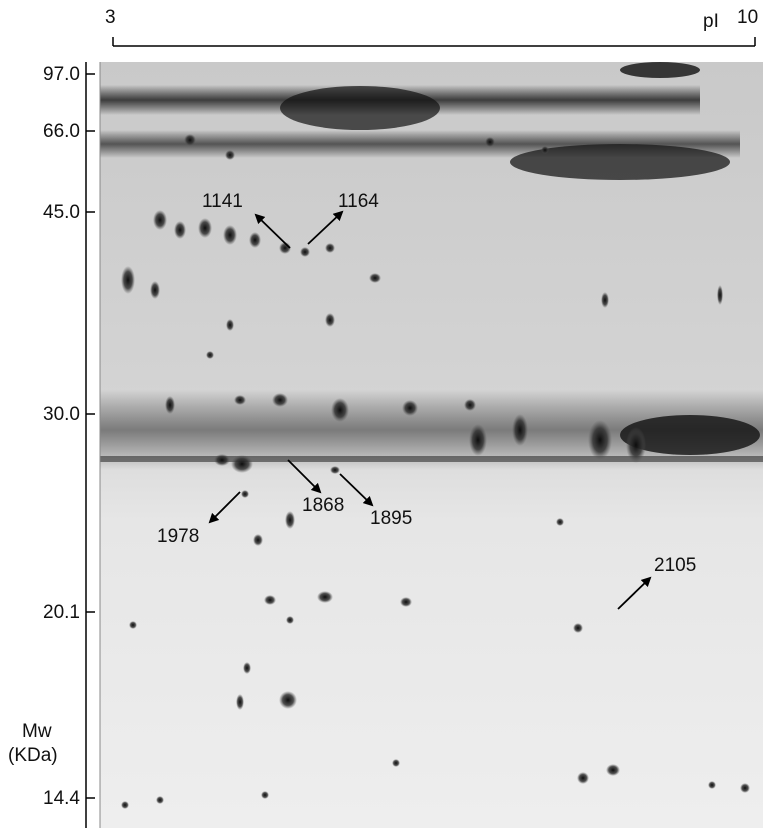 The image size is (763, 828). What do you see at coordinates (61, 798) in the screenshot?
I see `mw-label-14: 14.4` at bounding box center [61, 798].